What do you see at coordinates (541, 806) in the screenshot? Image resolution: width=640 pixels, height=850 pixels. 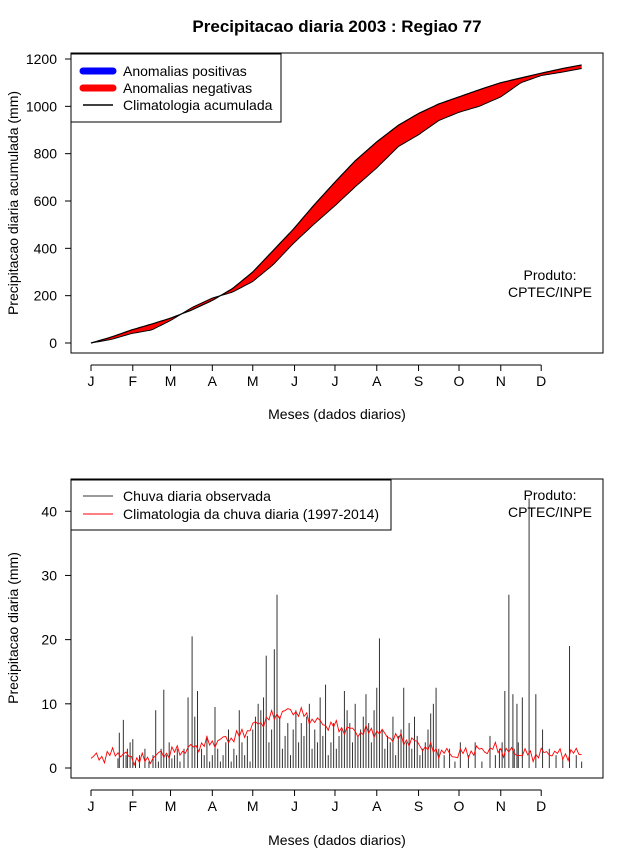 I see `bottom-x-tick-label: D` at bounding box center [541, 806].